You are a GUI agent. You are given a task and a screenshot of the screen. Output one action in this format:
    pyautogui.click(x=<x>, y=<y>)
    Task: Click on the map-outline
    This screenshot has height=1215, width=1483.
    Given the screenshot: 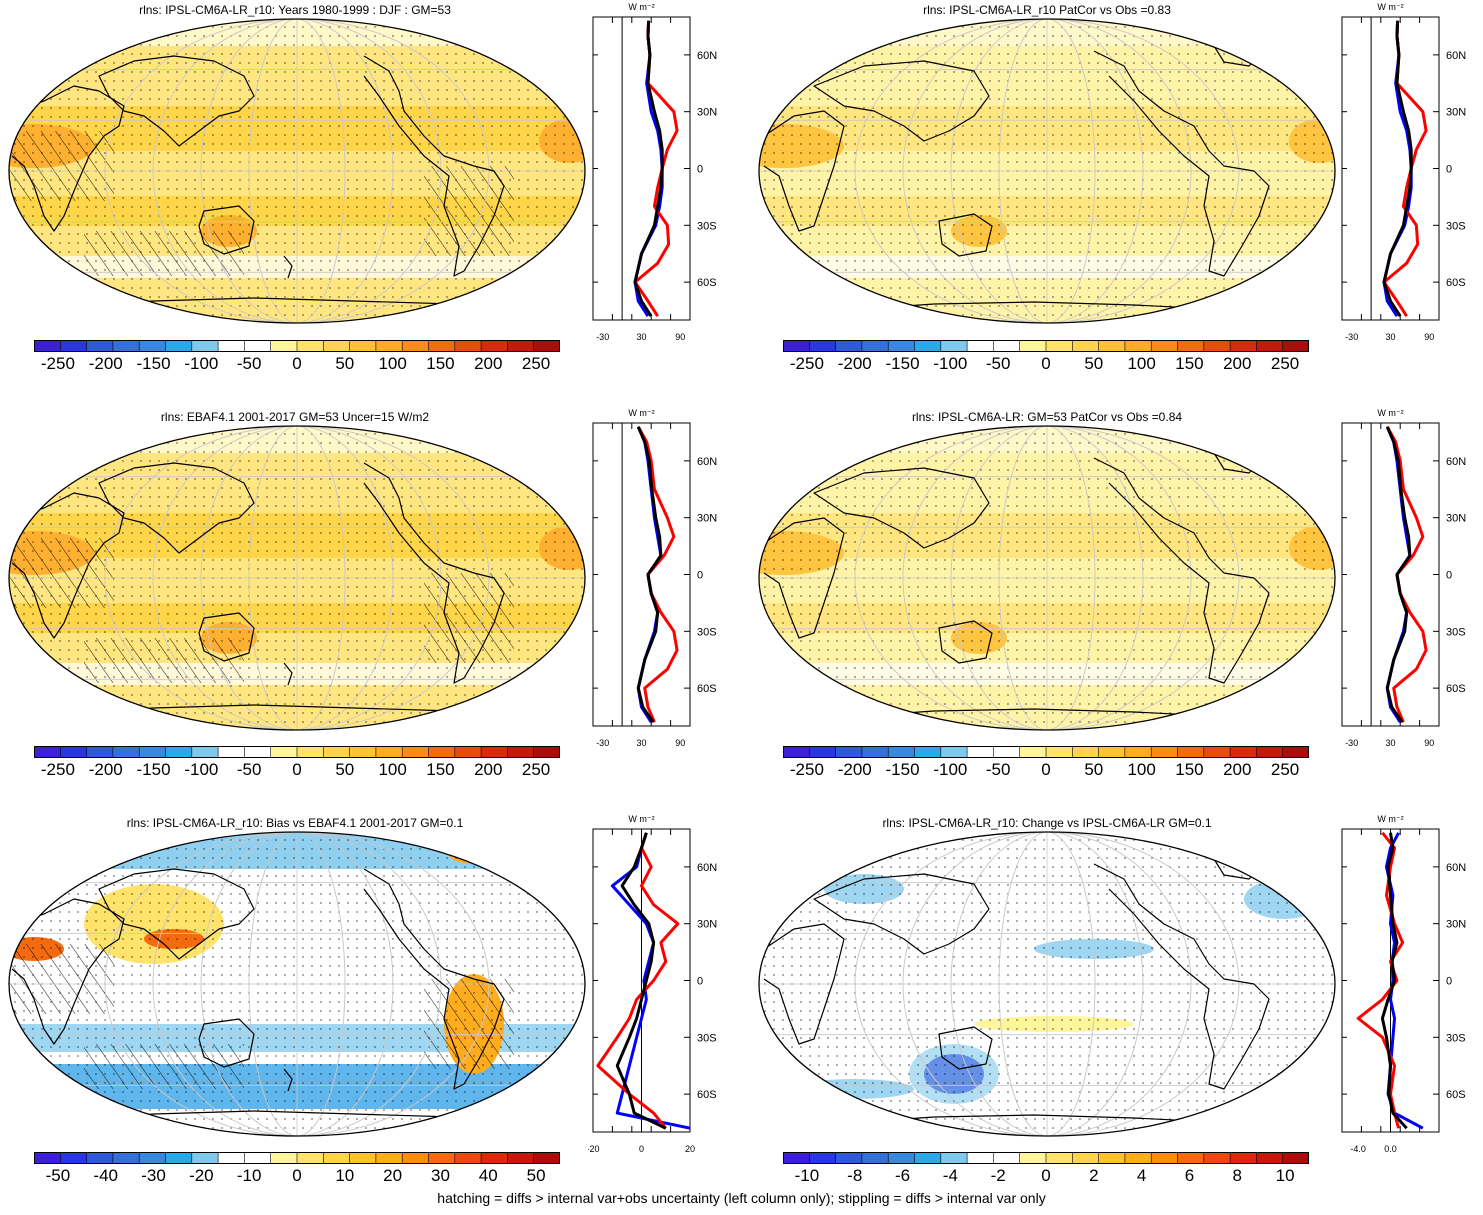 What is the action you would take?
    pyautogui.click(x=297, y=171)
    